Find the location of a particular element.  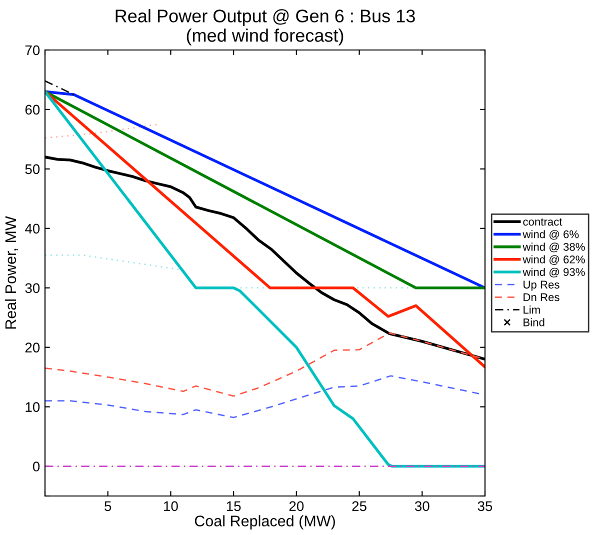

y-tick-label: 0 is located at coordinates (36, 467).